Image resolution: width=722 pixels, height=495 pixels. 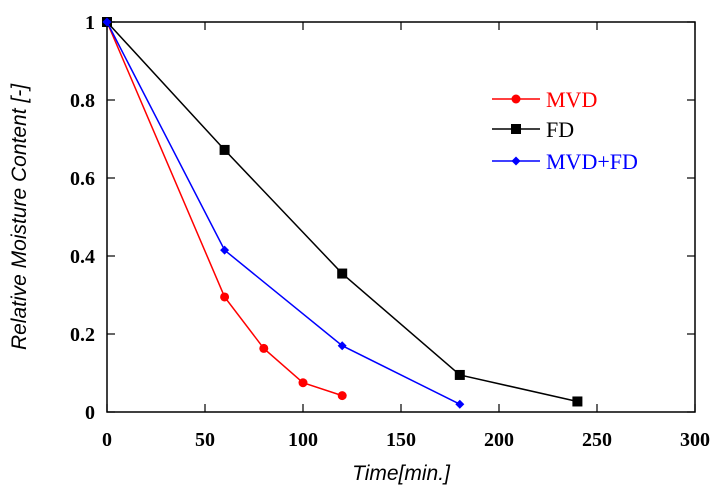 What do you see at coordinates (82, 257) in the screenshot?
I see `y-tick-label: 0.4` at bounding box center [82, 257].